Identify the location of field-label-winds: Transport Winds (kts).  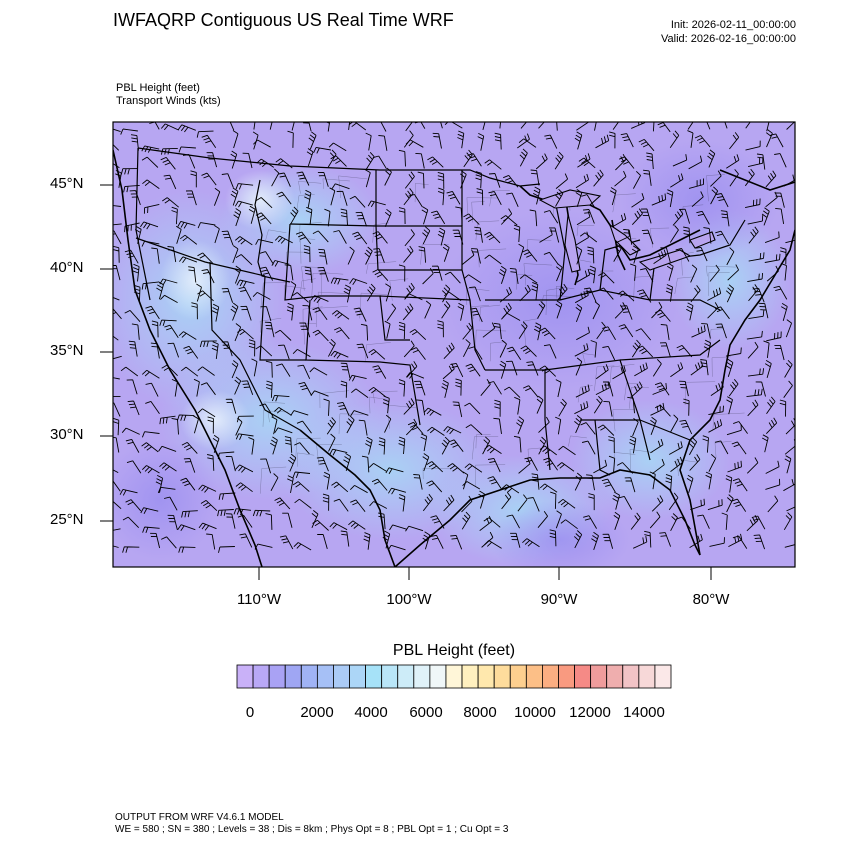
(168, 101).